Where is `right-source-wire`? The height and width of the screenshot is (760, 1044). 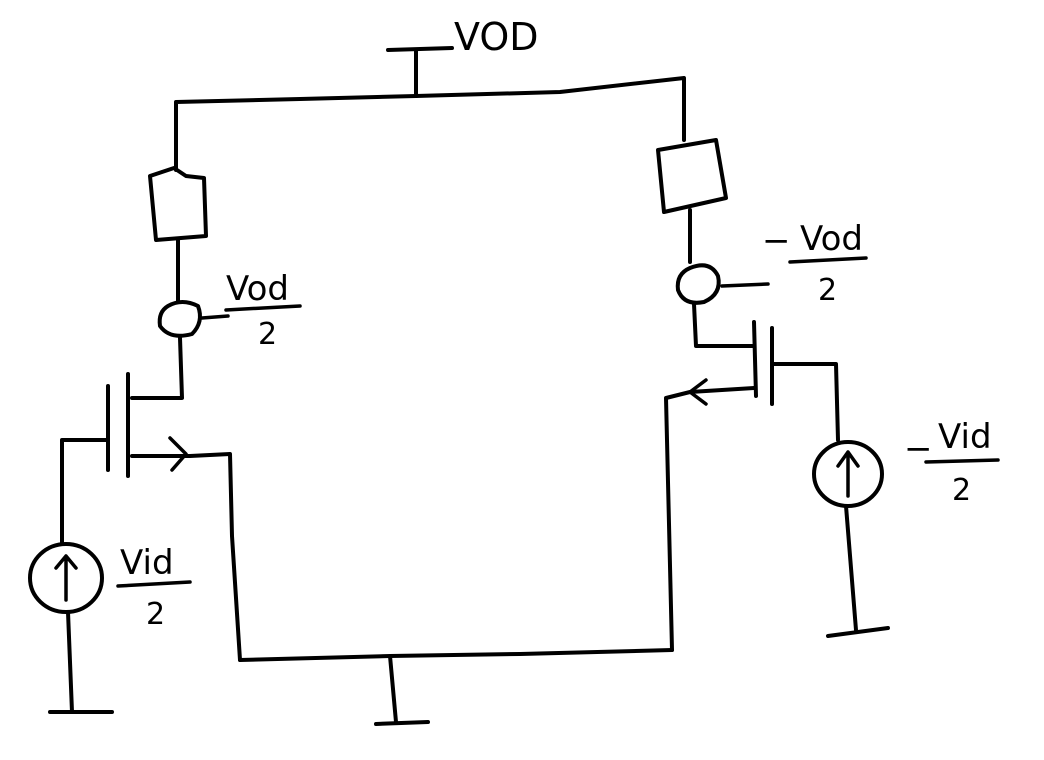
right-source-wire is located at coordinates (710, 519).